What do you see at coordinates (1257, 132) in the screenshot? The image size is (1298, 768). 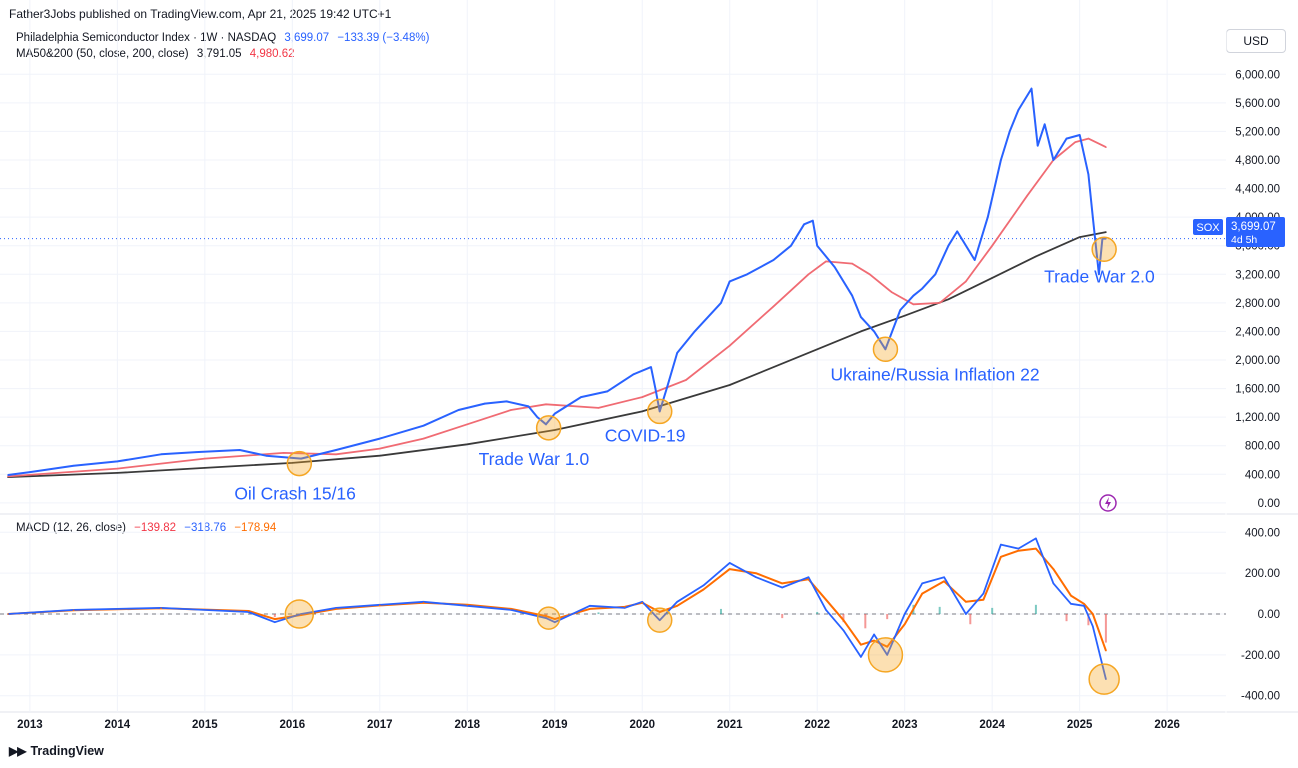 I see `price-tick-label: 5,200.00` at bounding box center [1257, 132].